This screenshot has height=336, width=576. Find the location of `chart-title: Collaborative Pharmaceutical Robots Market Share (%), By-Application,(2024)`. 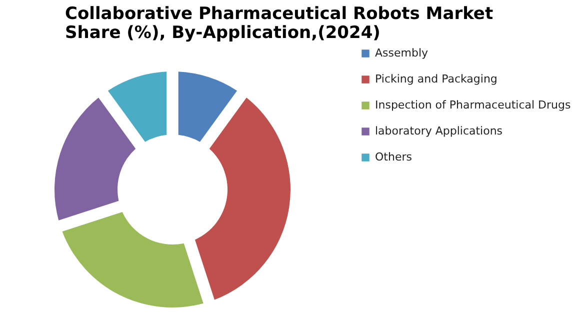

chart-title: Collaborative Pharmaceutical Robots Market Share (%), By-Application,(2024) is located at coordinates (279, 23).